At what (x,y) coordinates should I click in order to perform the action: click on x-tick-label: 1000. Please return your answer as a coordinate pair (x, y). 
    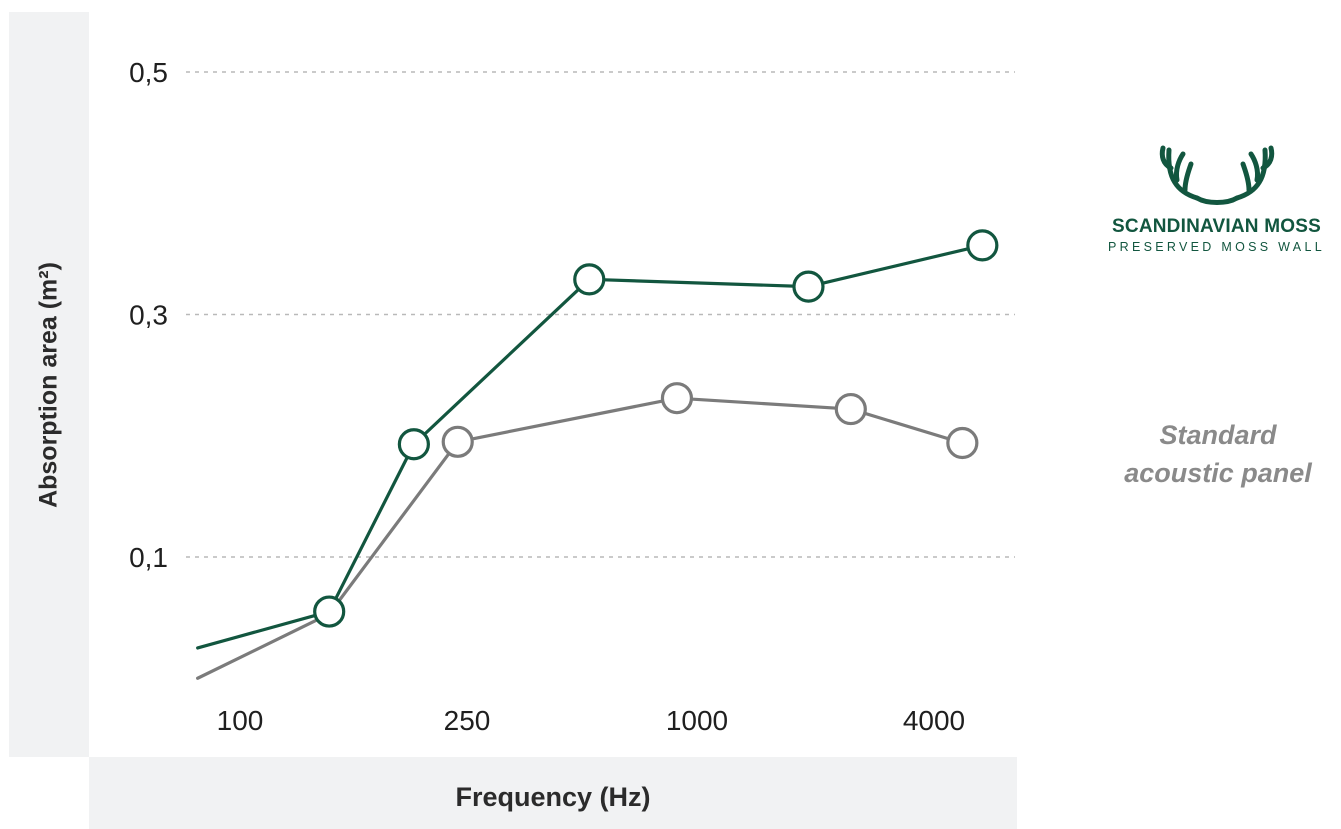
    Looking at the image, I should click on (697, 720).